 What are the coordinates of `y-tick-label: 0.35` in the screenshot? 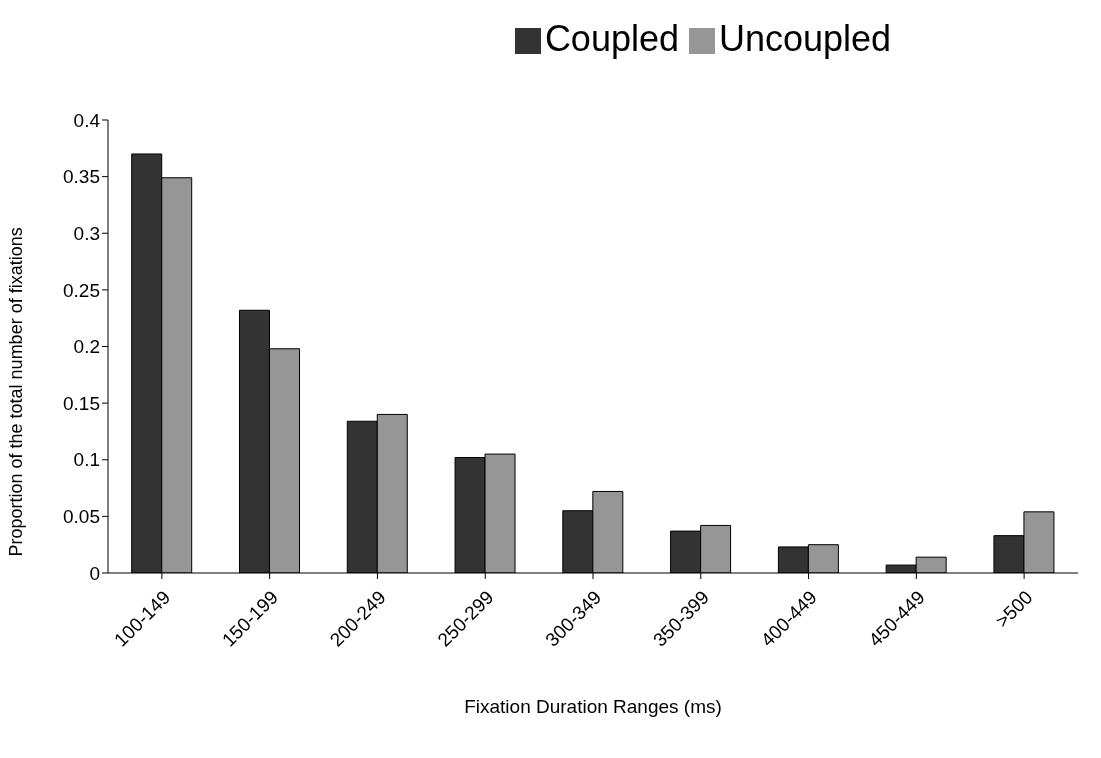 It's located at (81, 177).